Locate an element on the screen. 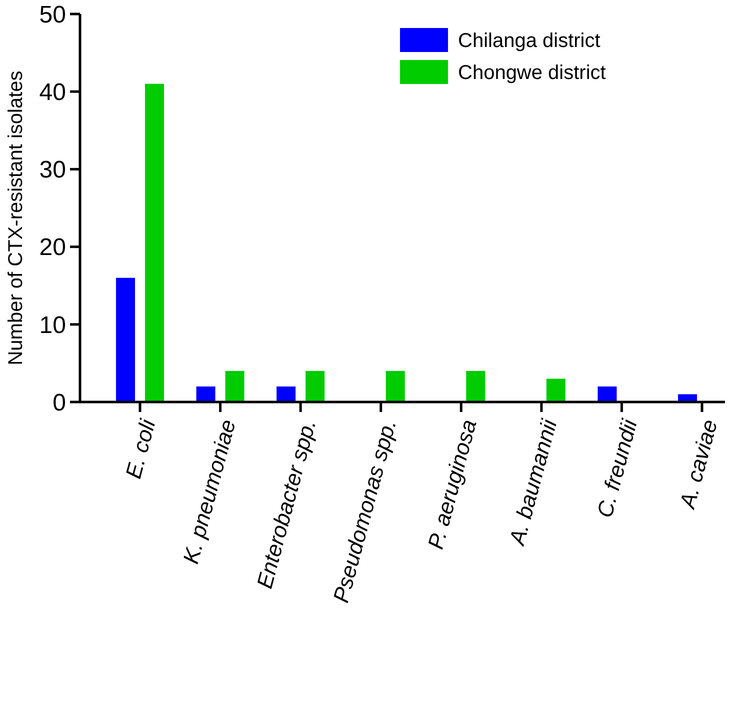  x-tick-label: C. freundii is located at coordinates (617, 468).